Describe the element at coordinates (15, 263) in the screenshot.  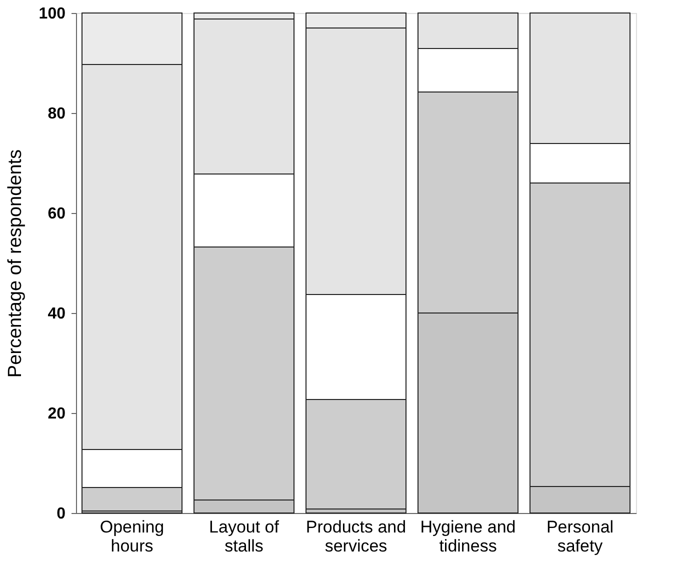
I see `y-axis-title: Percentage of respondents` at that location.